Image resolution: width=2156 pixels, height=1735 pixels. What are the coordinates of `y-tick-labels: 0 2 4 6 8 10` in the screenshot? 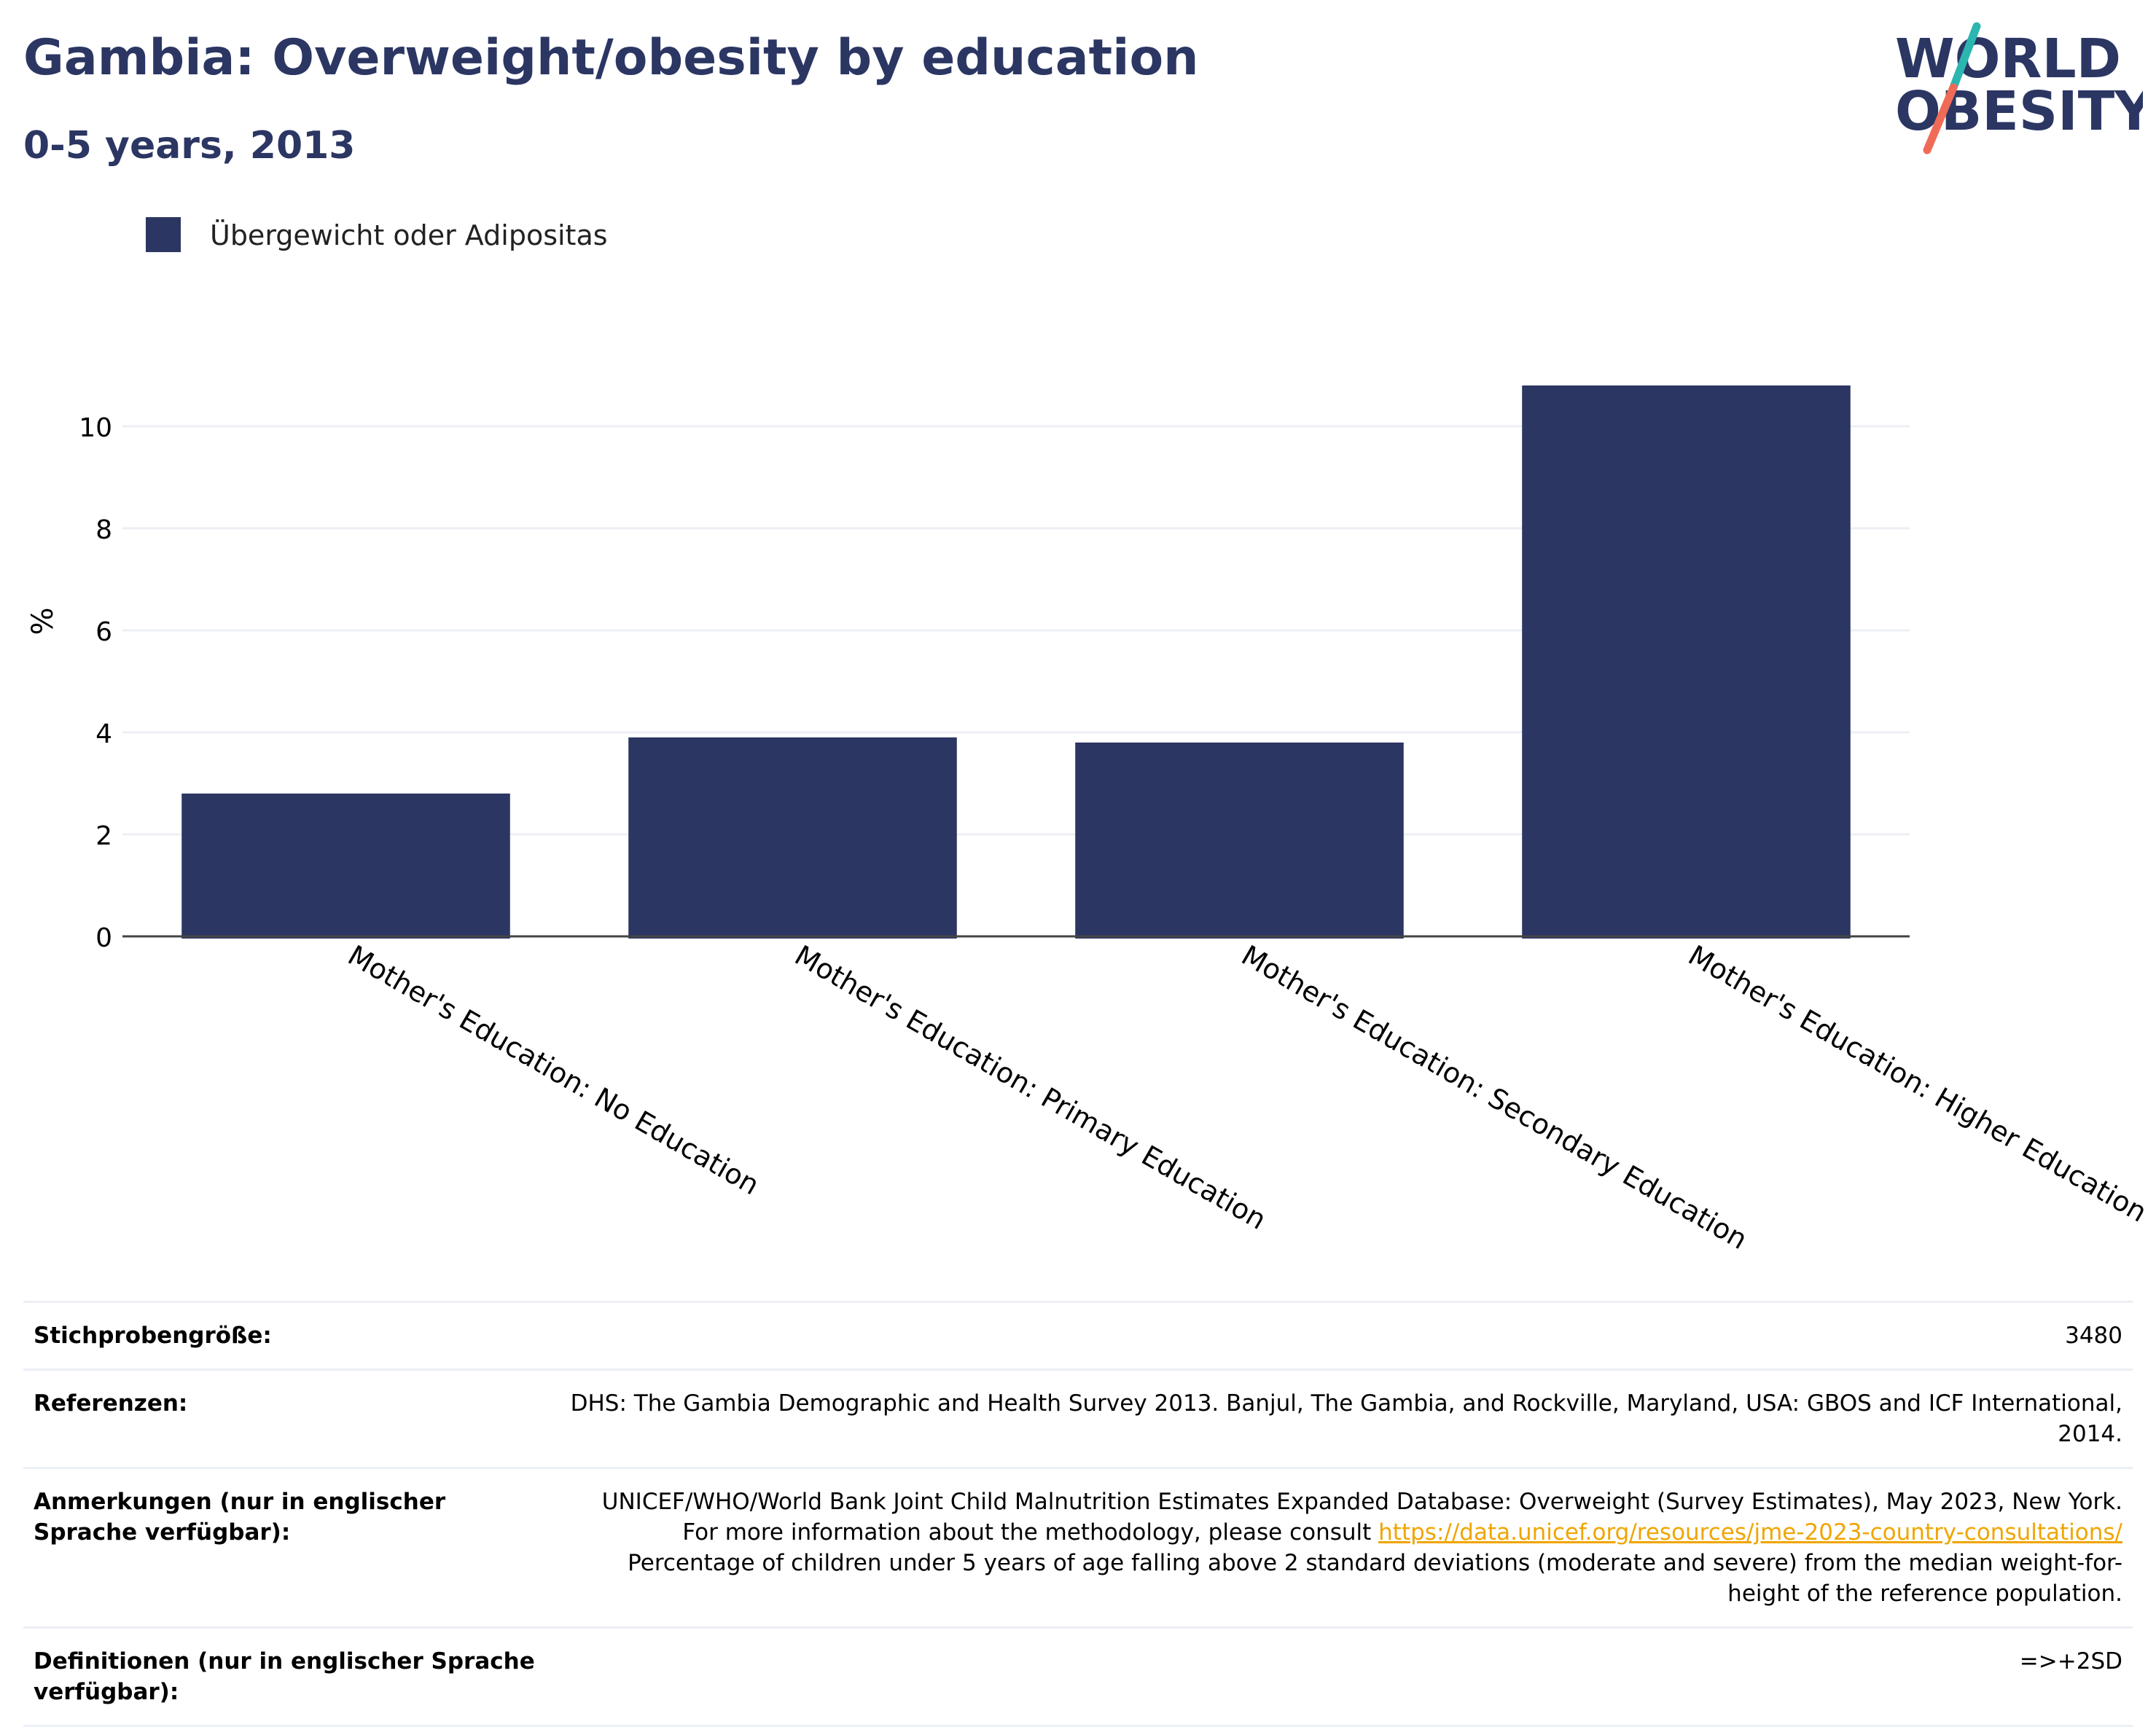 It's located at (96, 683).